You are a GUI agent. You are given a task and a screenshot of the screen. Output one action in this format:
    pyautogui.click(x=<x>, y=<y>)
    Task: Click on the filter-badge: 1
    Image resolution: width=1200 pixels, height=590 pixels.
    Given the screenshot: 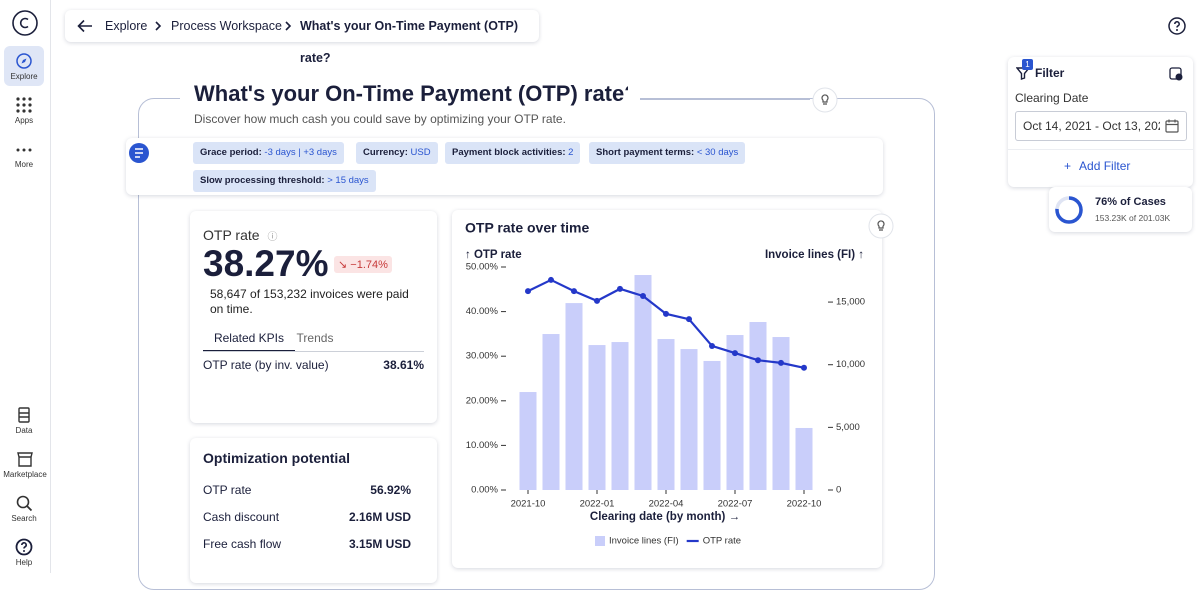 What is the action you would take?
    pyautogui.click(x=1027, y=64)
    